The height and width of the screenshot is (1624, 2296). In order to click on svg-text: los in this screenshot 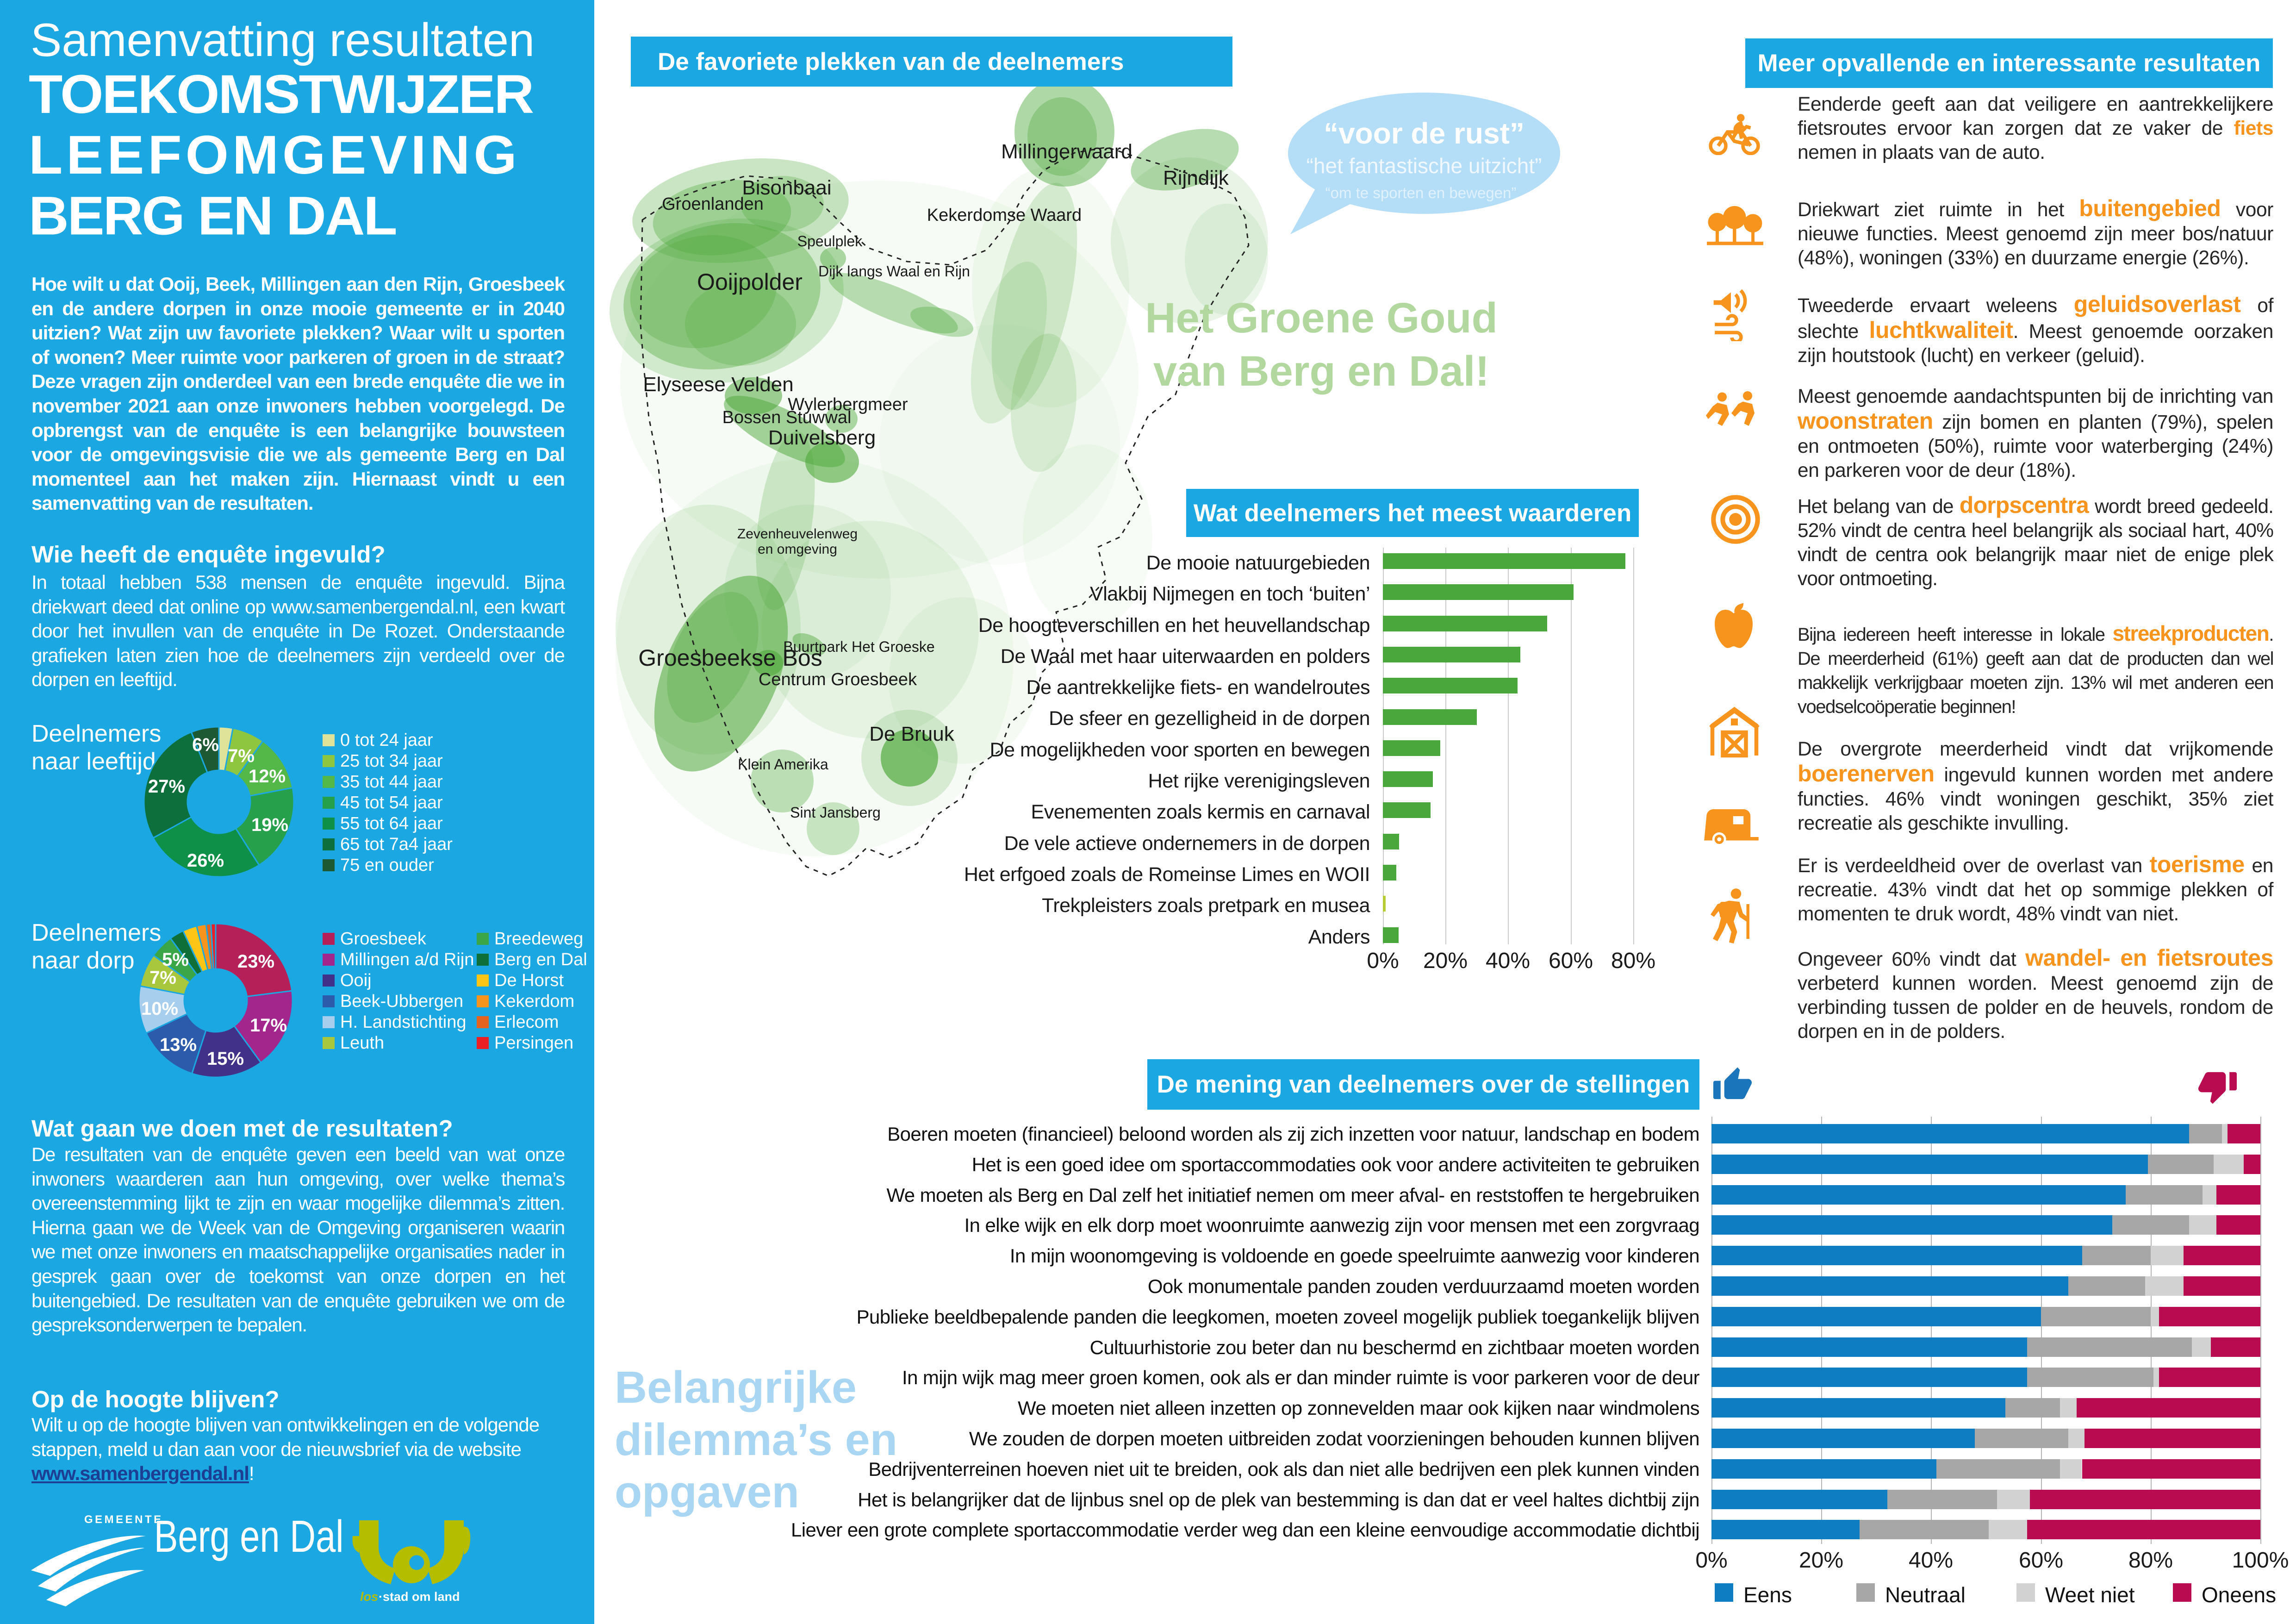, I will do `click(369, 1597)`.